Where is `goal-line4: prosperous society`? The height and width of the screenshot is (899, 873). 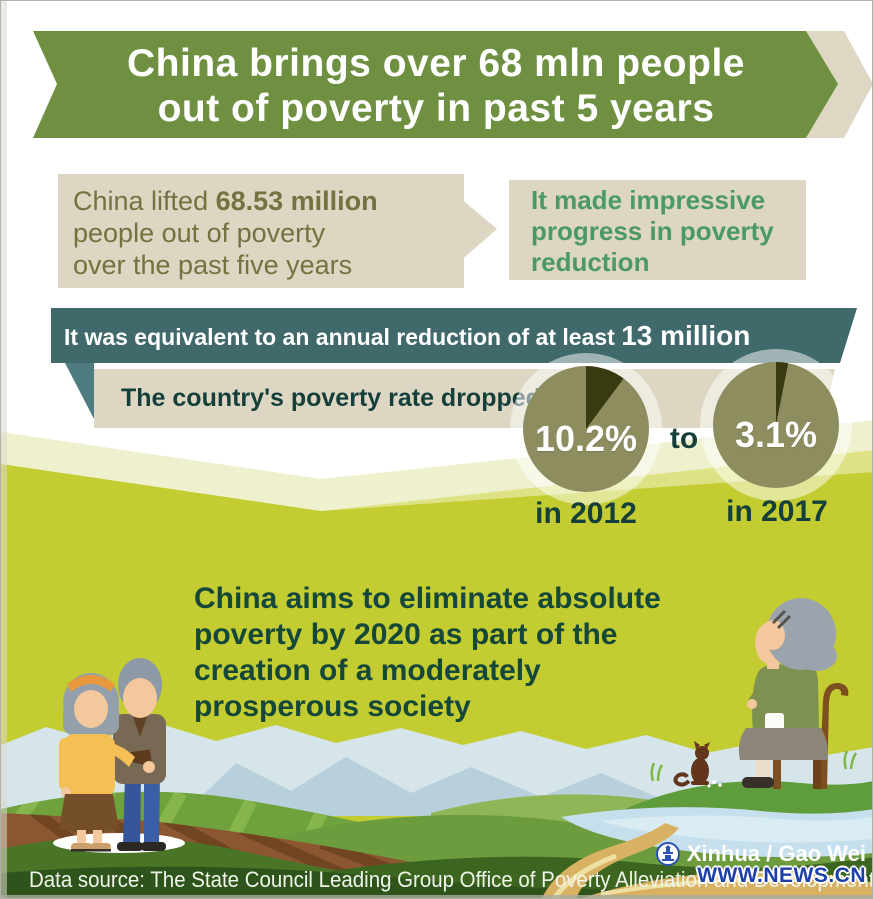 goal-line4: prosperous society is located at coordinates (332, 706).